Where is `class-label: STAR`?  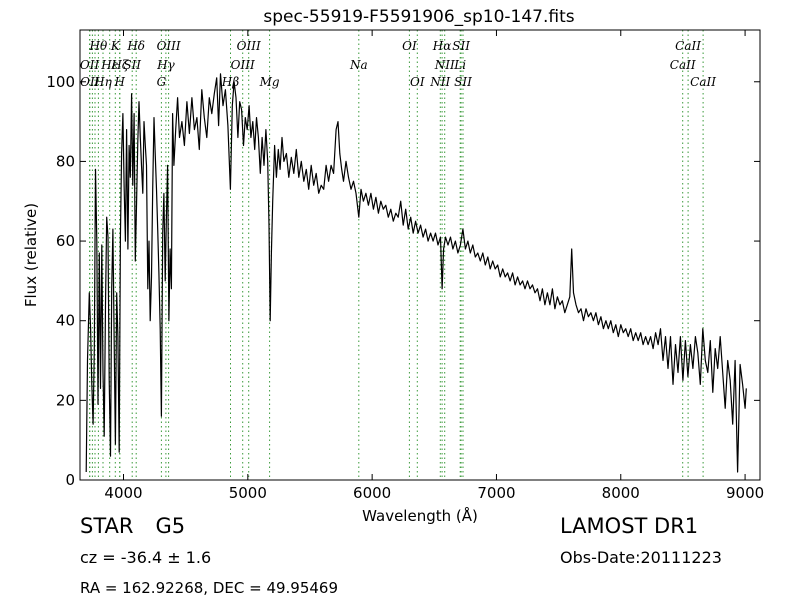
class-label: STAR is located at coordinates (107, 526).